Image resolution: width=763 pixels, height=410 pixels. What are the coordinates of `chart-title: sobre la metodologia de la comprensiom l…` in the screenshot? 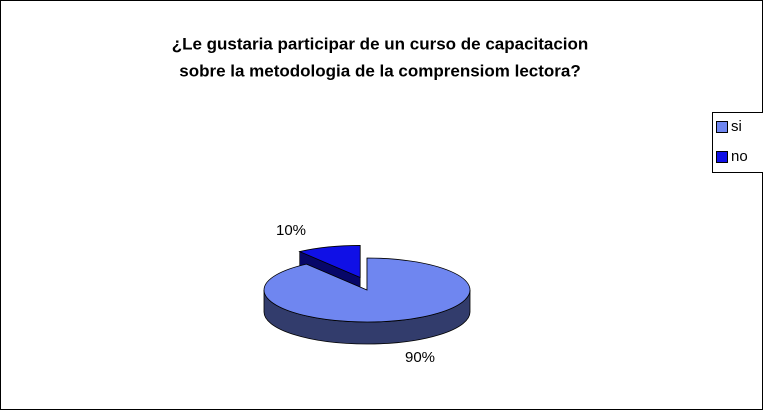 It's located at (379, 70).